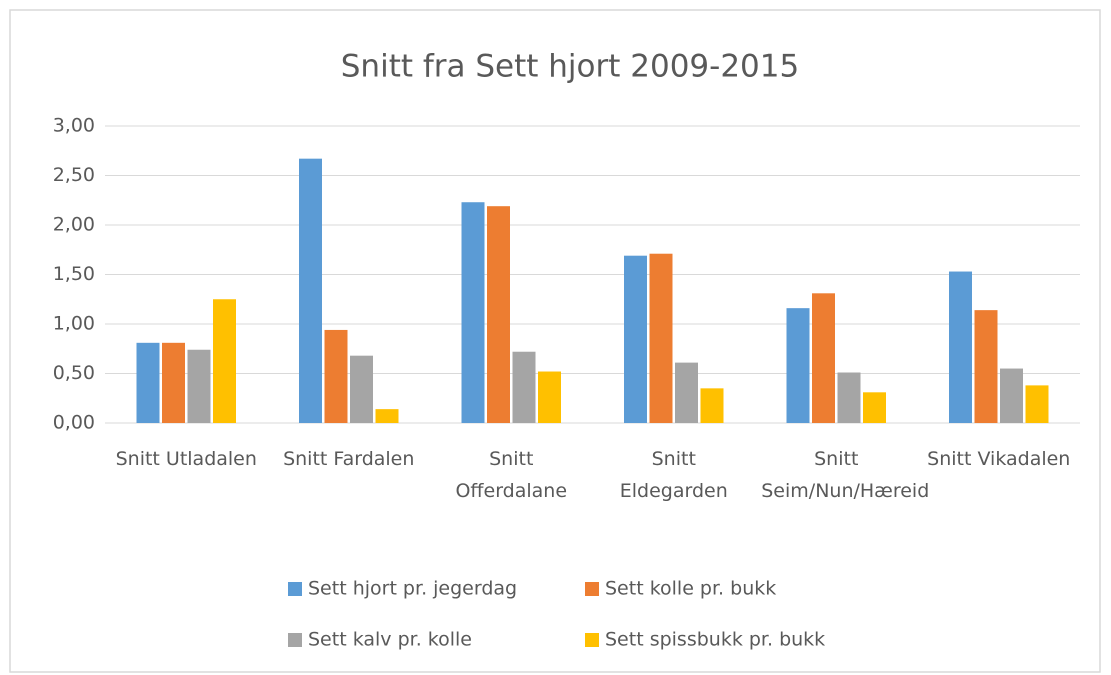  I want to click on y-tick-label: 1,00, so click(74, 324).